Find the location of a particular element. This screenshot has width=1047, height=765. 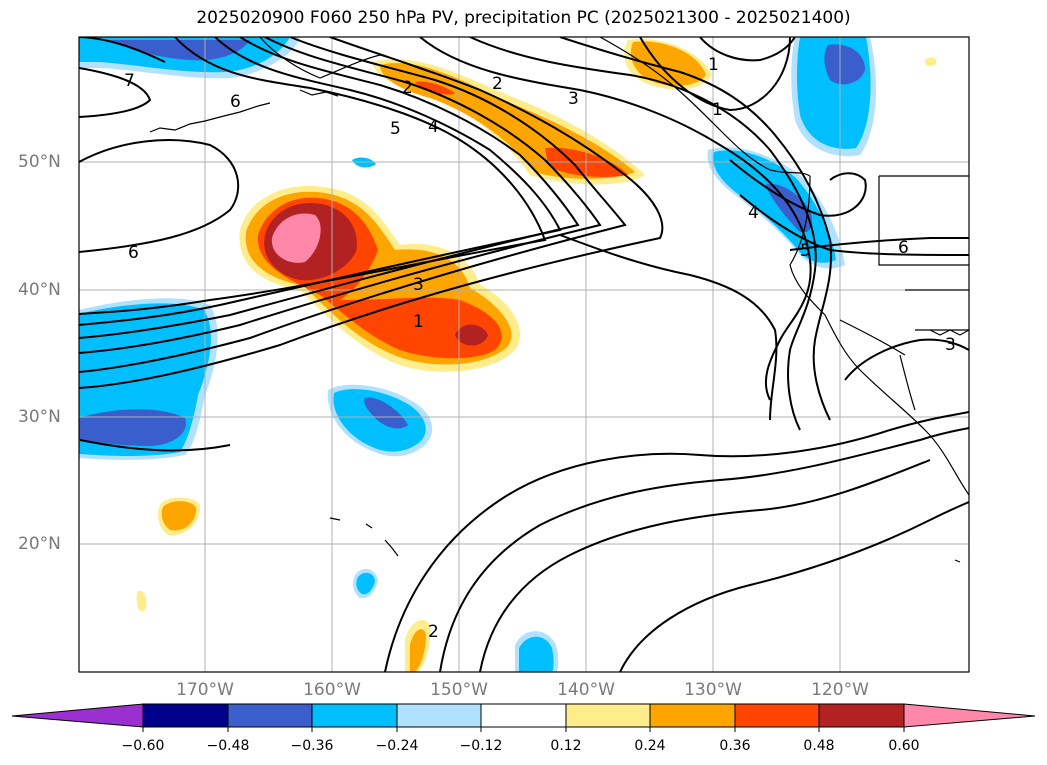

colorbar-tick-label: −0.36 is located at coordinates (312, 746).